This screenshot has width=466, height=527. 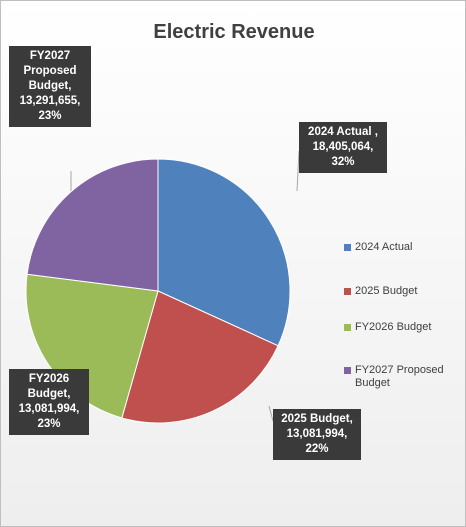 I want to click on legend-label: 2024 Actual, so click(x=384, y=247).